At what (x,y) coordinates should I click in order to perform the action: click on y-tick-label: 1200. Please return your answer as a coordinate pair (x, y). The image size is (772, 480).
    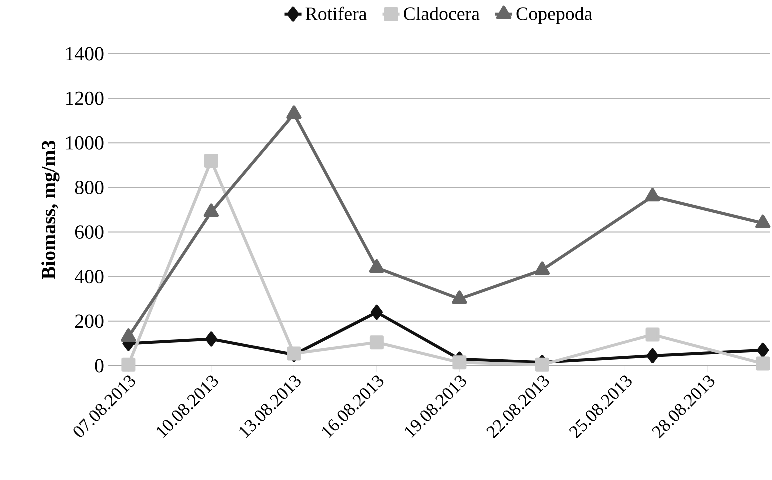
    Looking at the image, I should click on (85, 99).